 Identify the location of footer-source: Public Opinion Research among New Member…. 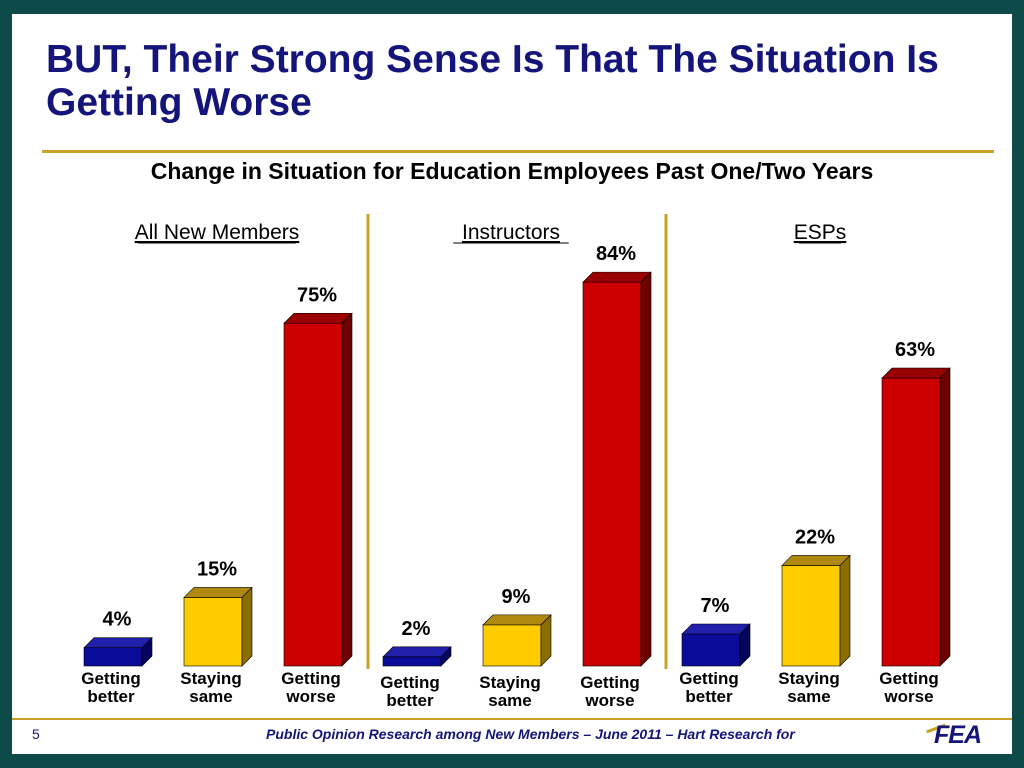
(530, 734).